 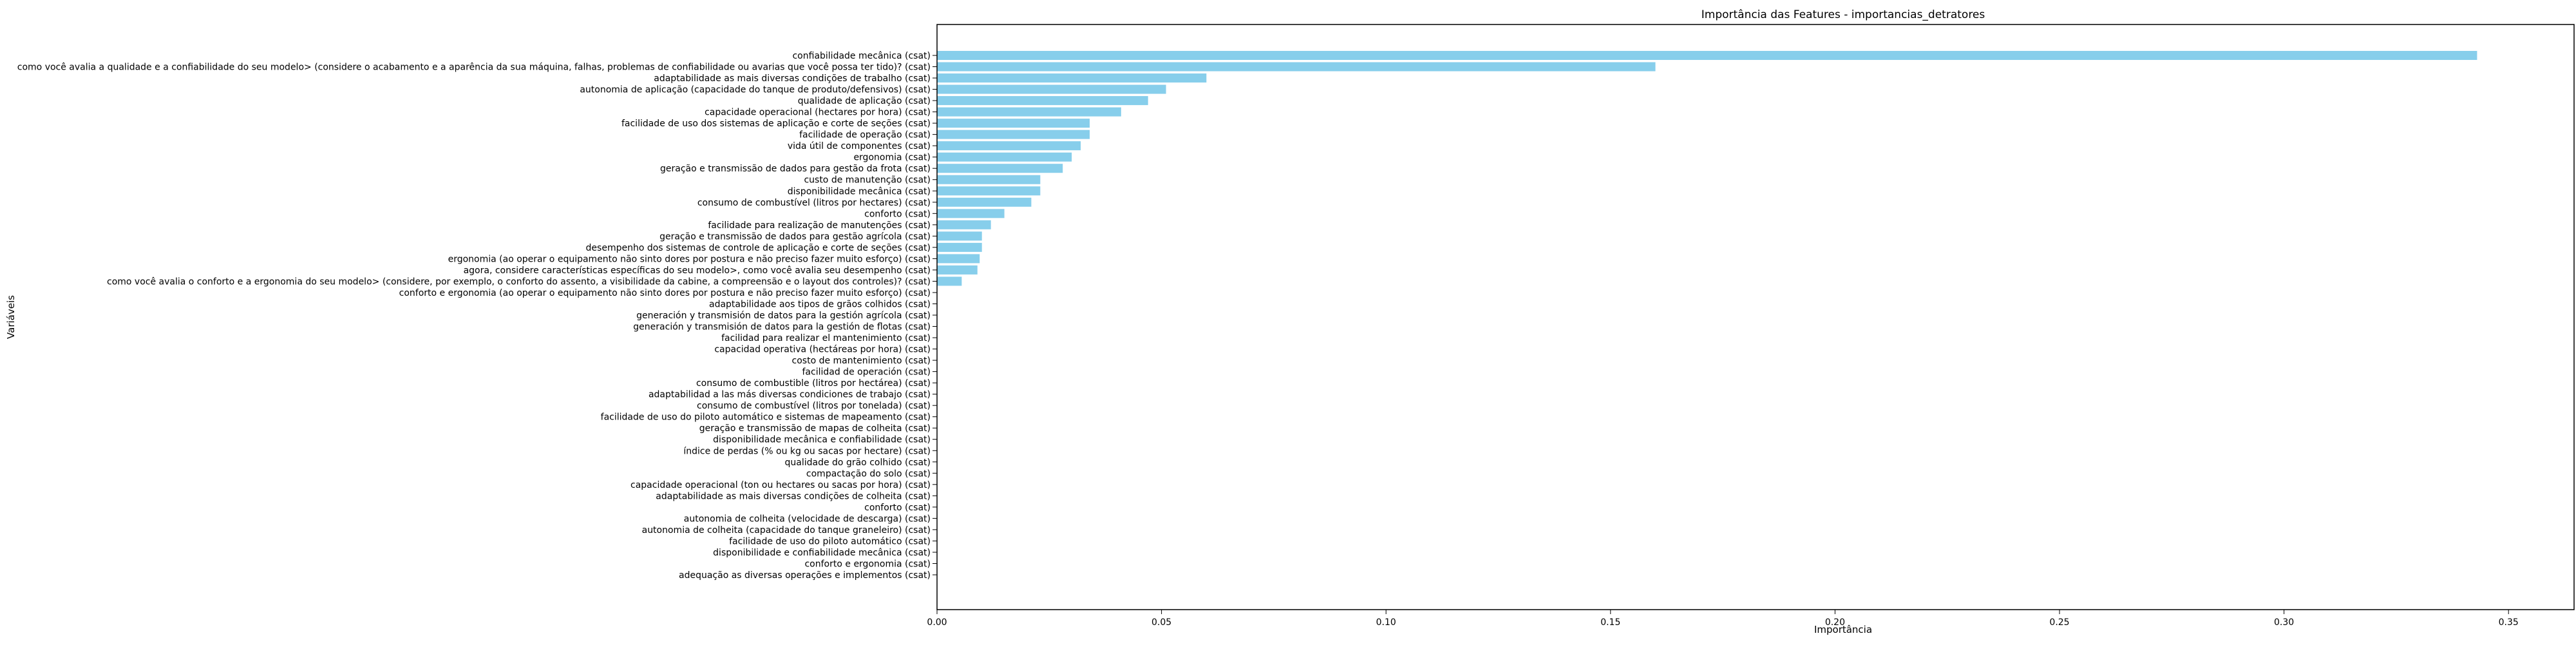 I want to click on y-tick-label: confiabilidade mecânica (csat), so click(x=861, y=56).